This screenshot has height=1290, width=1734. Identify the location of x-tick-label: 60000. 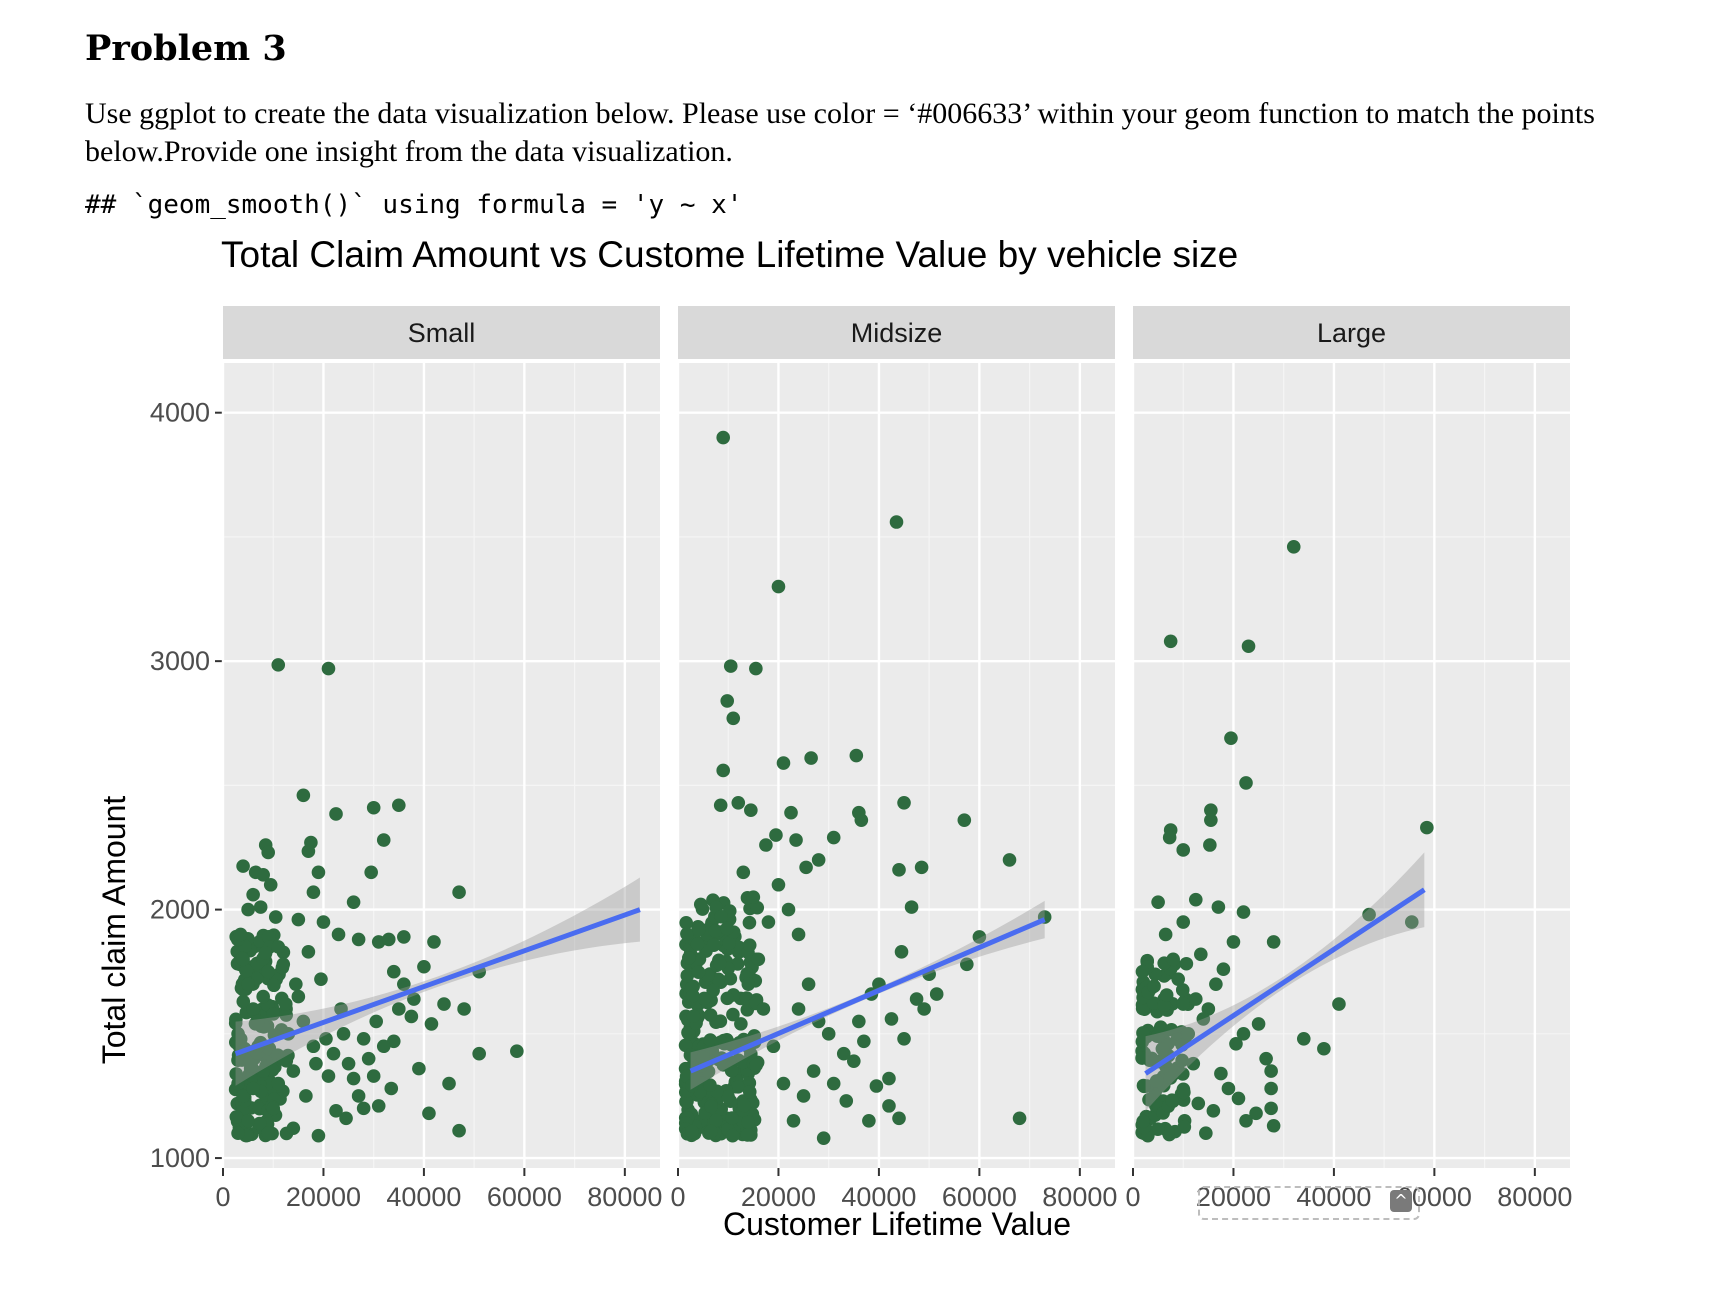
(979, 1197).